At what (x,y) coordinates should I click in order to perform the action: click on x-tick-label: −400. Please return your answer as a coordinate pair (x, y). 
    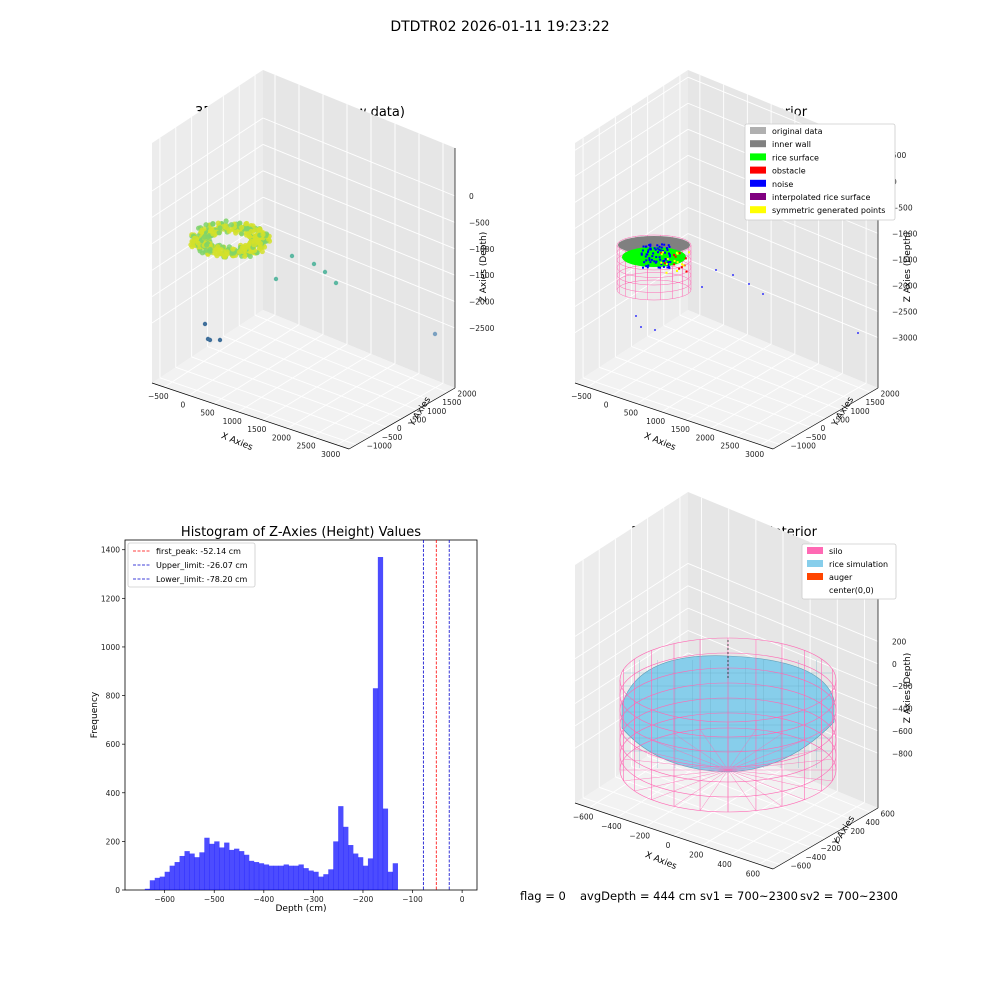
    Looking at the image, I should click on (611, 826).